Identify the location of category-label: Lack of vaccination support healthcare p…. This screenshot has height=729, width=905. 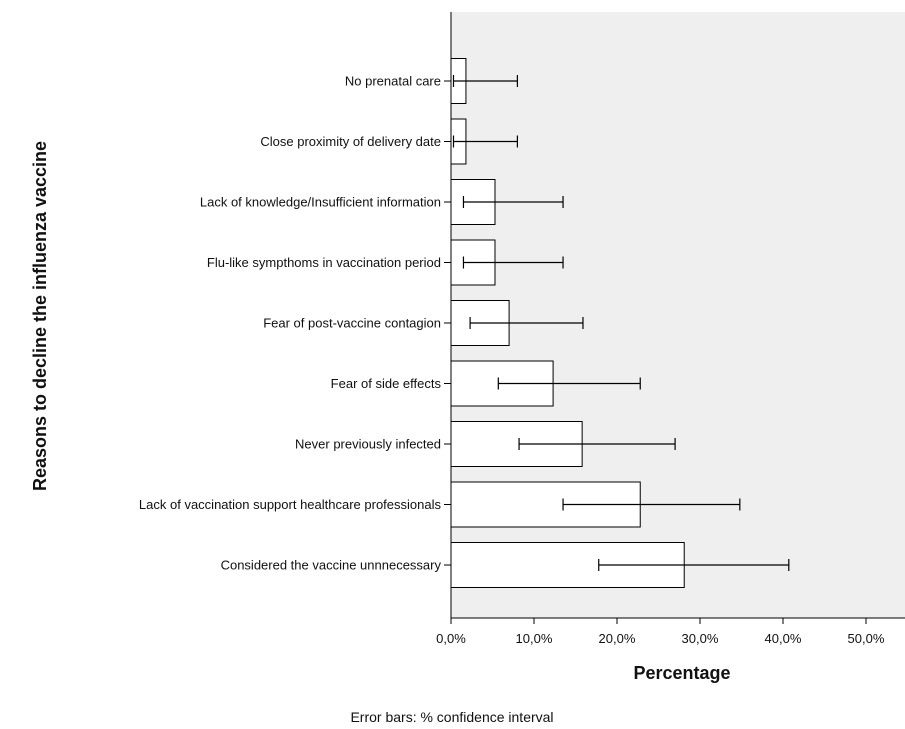
(290, 504).